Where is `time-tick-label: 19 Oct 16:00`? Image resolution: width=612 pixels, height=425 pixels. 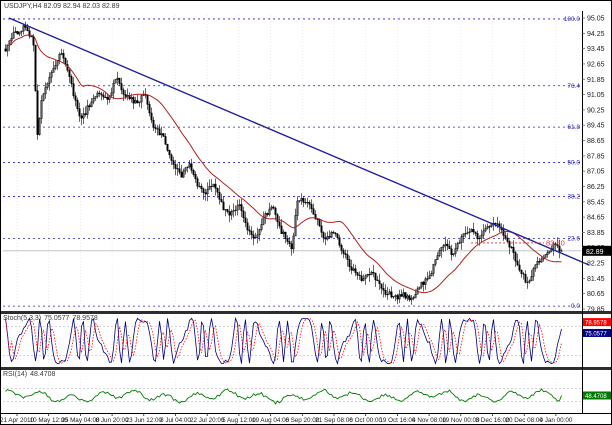
time-tick-label: 19 Oct 16:00 is located at coordinates (397, 420).